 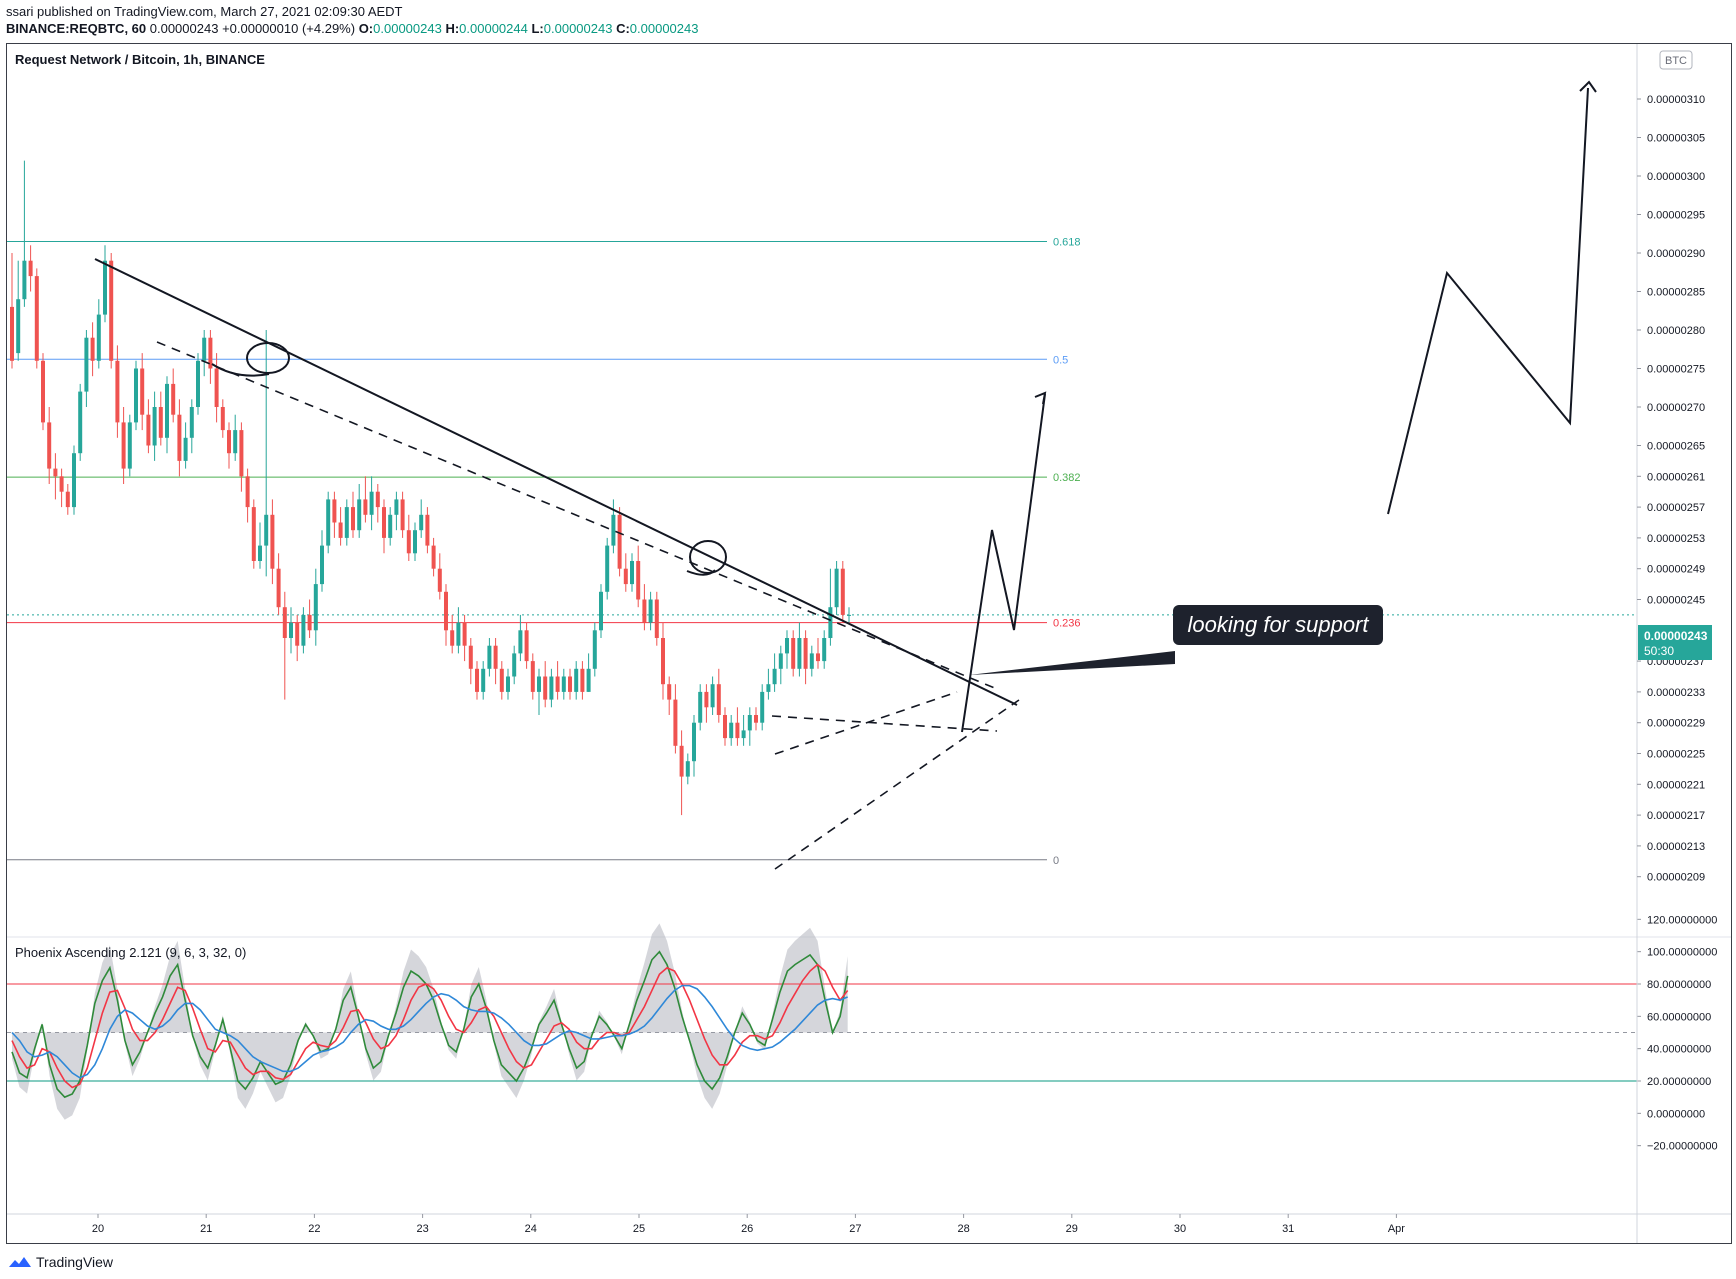 I want to click on indicator-tick-label: 40.00000000, so click(x=1679, y=1050).